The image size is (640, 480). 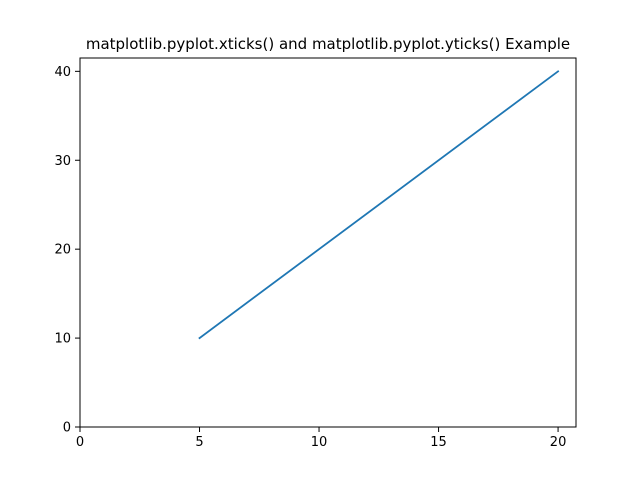 What do you see at coordinates (319, 442) in the screenshot?
I see `x-tick-label: 10` at bounding box center [319, 442].